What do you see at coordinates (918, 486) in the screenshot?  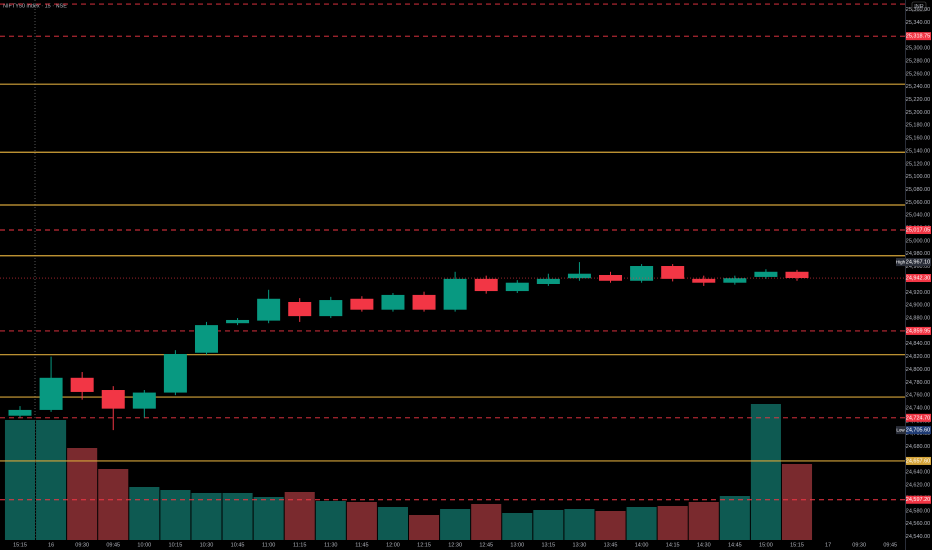 I see `y-tick-label: 24,620.00` at bounding box center [918, 486].